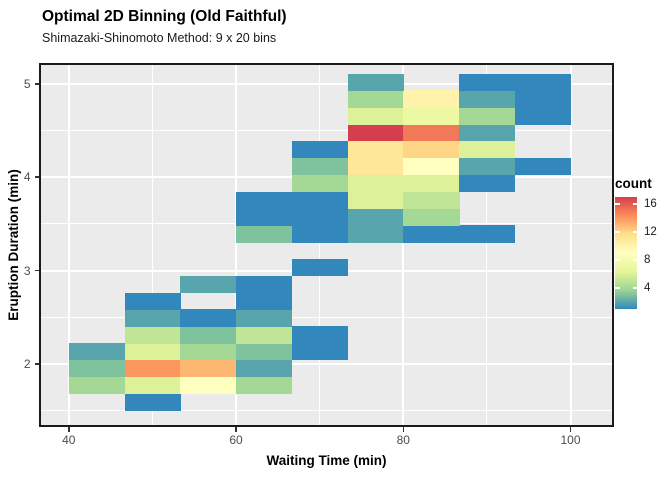  What do you see at coordinates (27, 177) in the screenshot?
I see `y-tick-label: 4` at bounding box center [27, 177].